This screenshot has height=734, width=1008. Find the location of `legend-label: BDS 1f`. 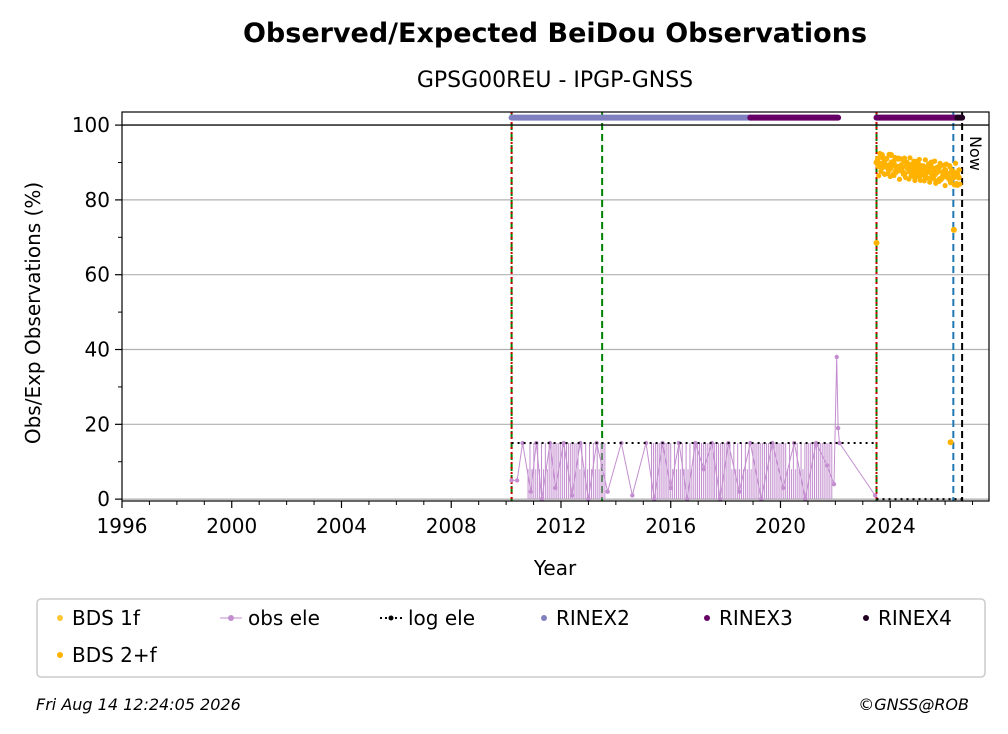

legend-label: BDS 1f is located at coordinates (106, 618).